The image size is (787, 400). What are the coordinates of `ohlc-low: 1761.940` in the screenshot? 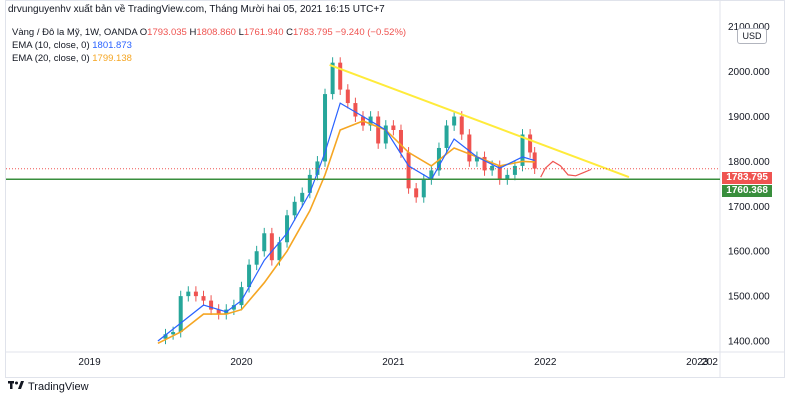 It's located at (263, 32).